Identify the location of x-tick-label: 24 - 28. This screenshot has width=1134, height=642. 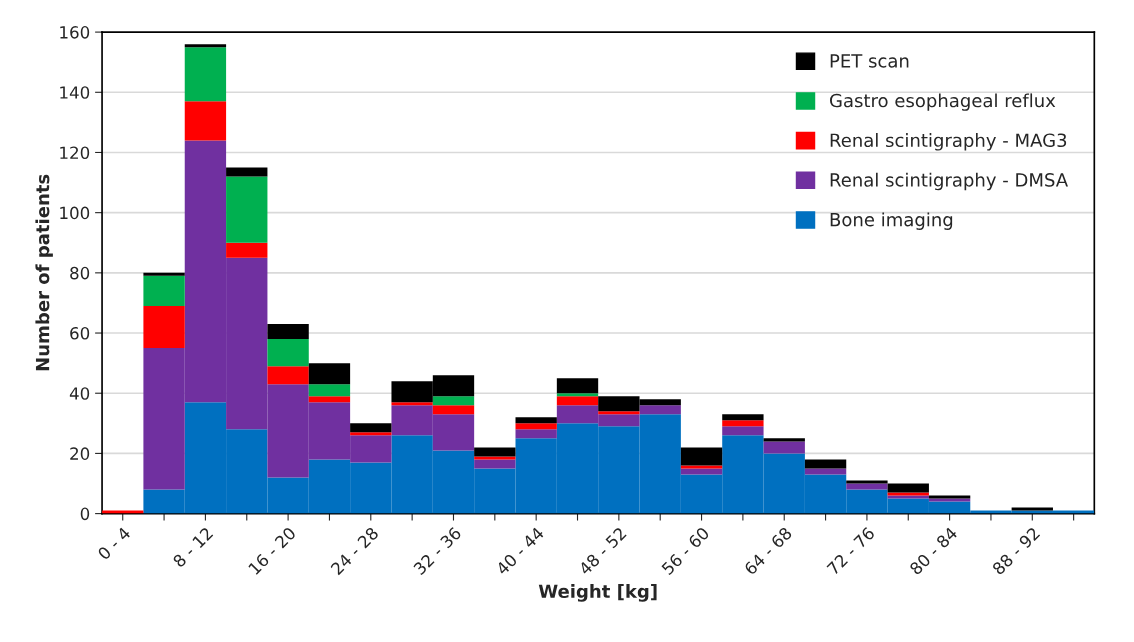
(355, 551).